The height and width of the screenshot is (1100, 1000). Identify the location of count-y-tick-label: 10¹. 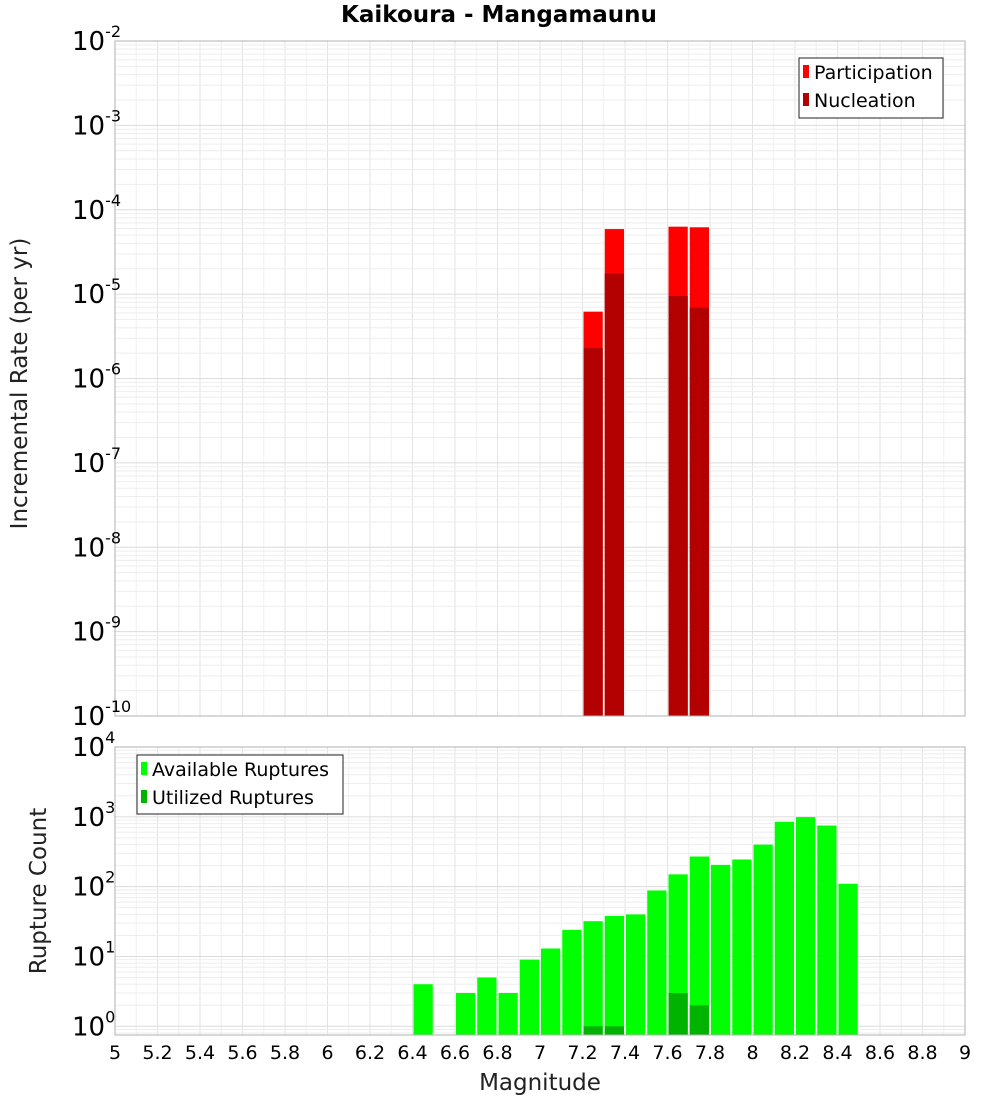
(93, 954).